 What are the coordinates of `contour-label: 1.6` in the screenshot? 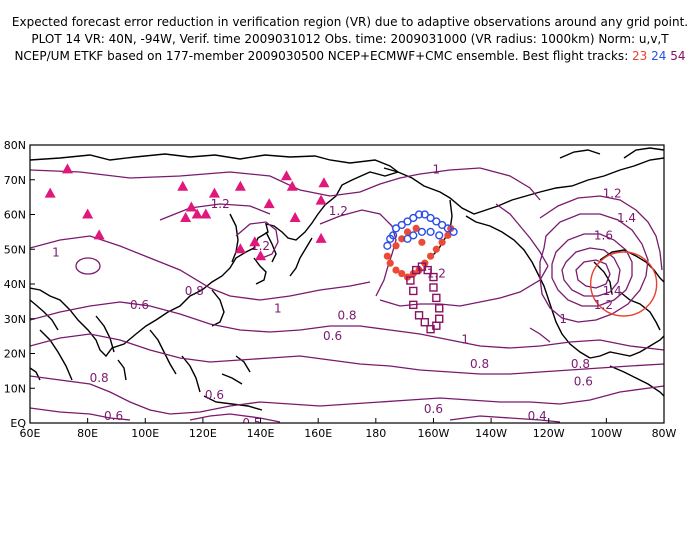 It's located at (603, 235).